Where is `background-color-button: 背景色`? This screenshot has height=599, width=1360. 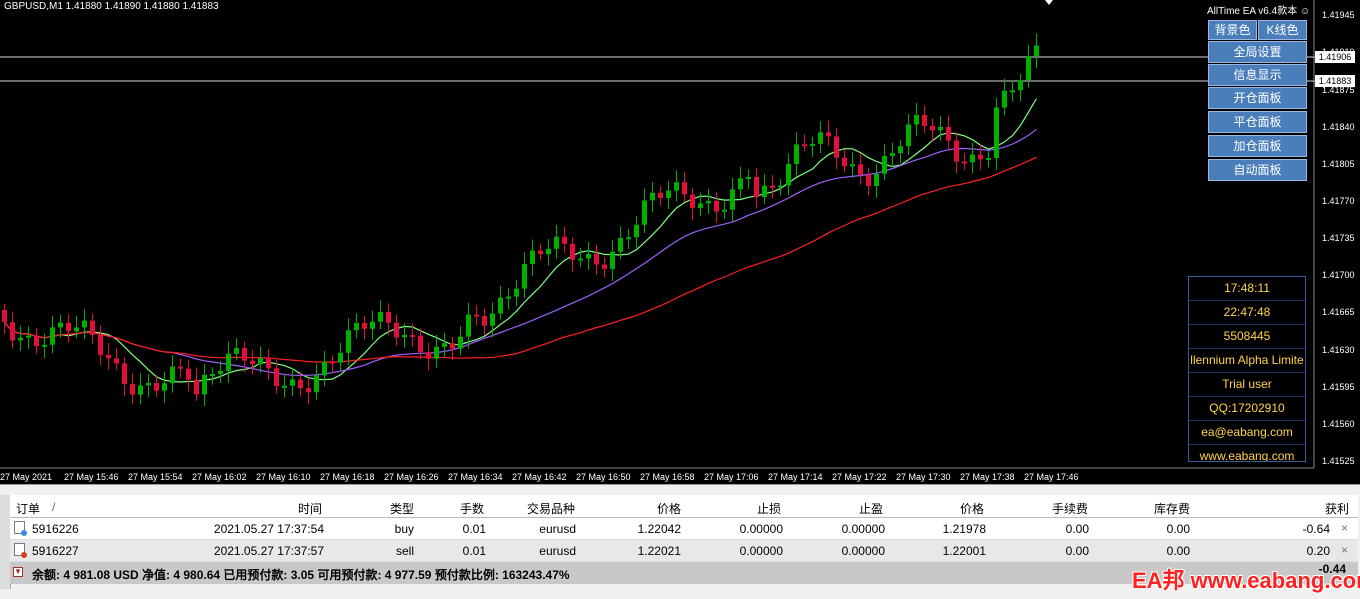
background-color-button: 背景色 is located at coordinates (1232, 30).